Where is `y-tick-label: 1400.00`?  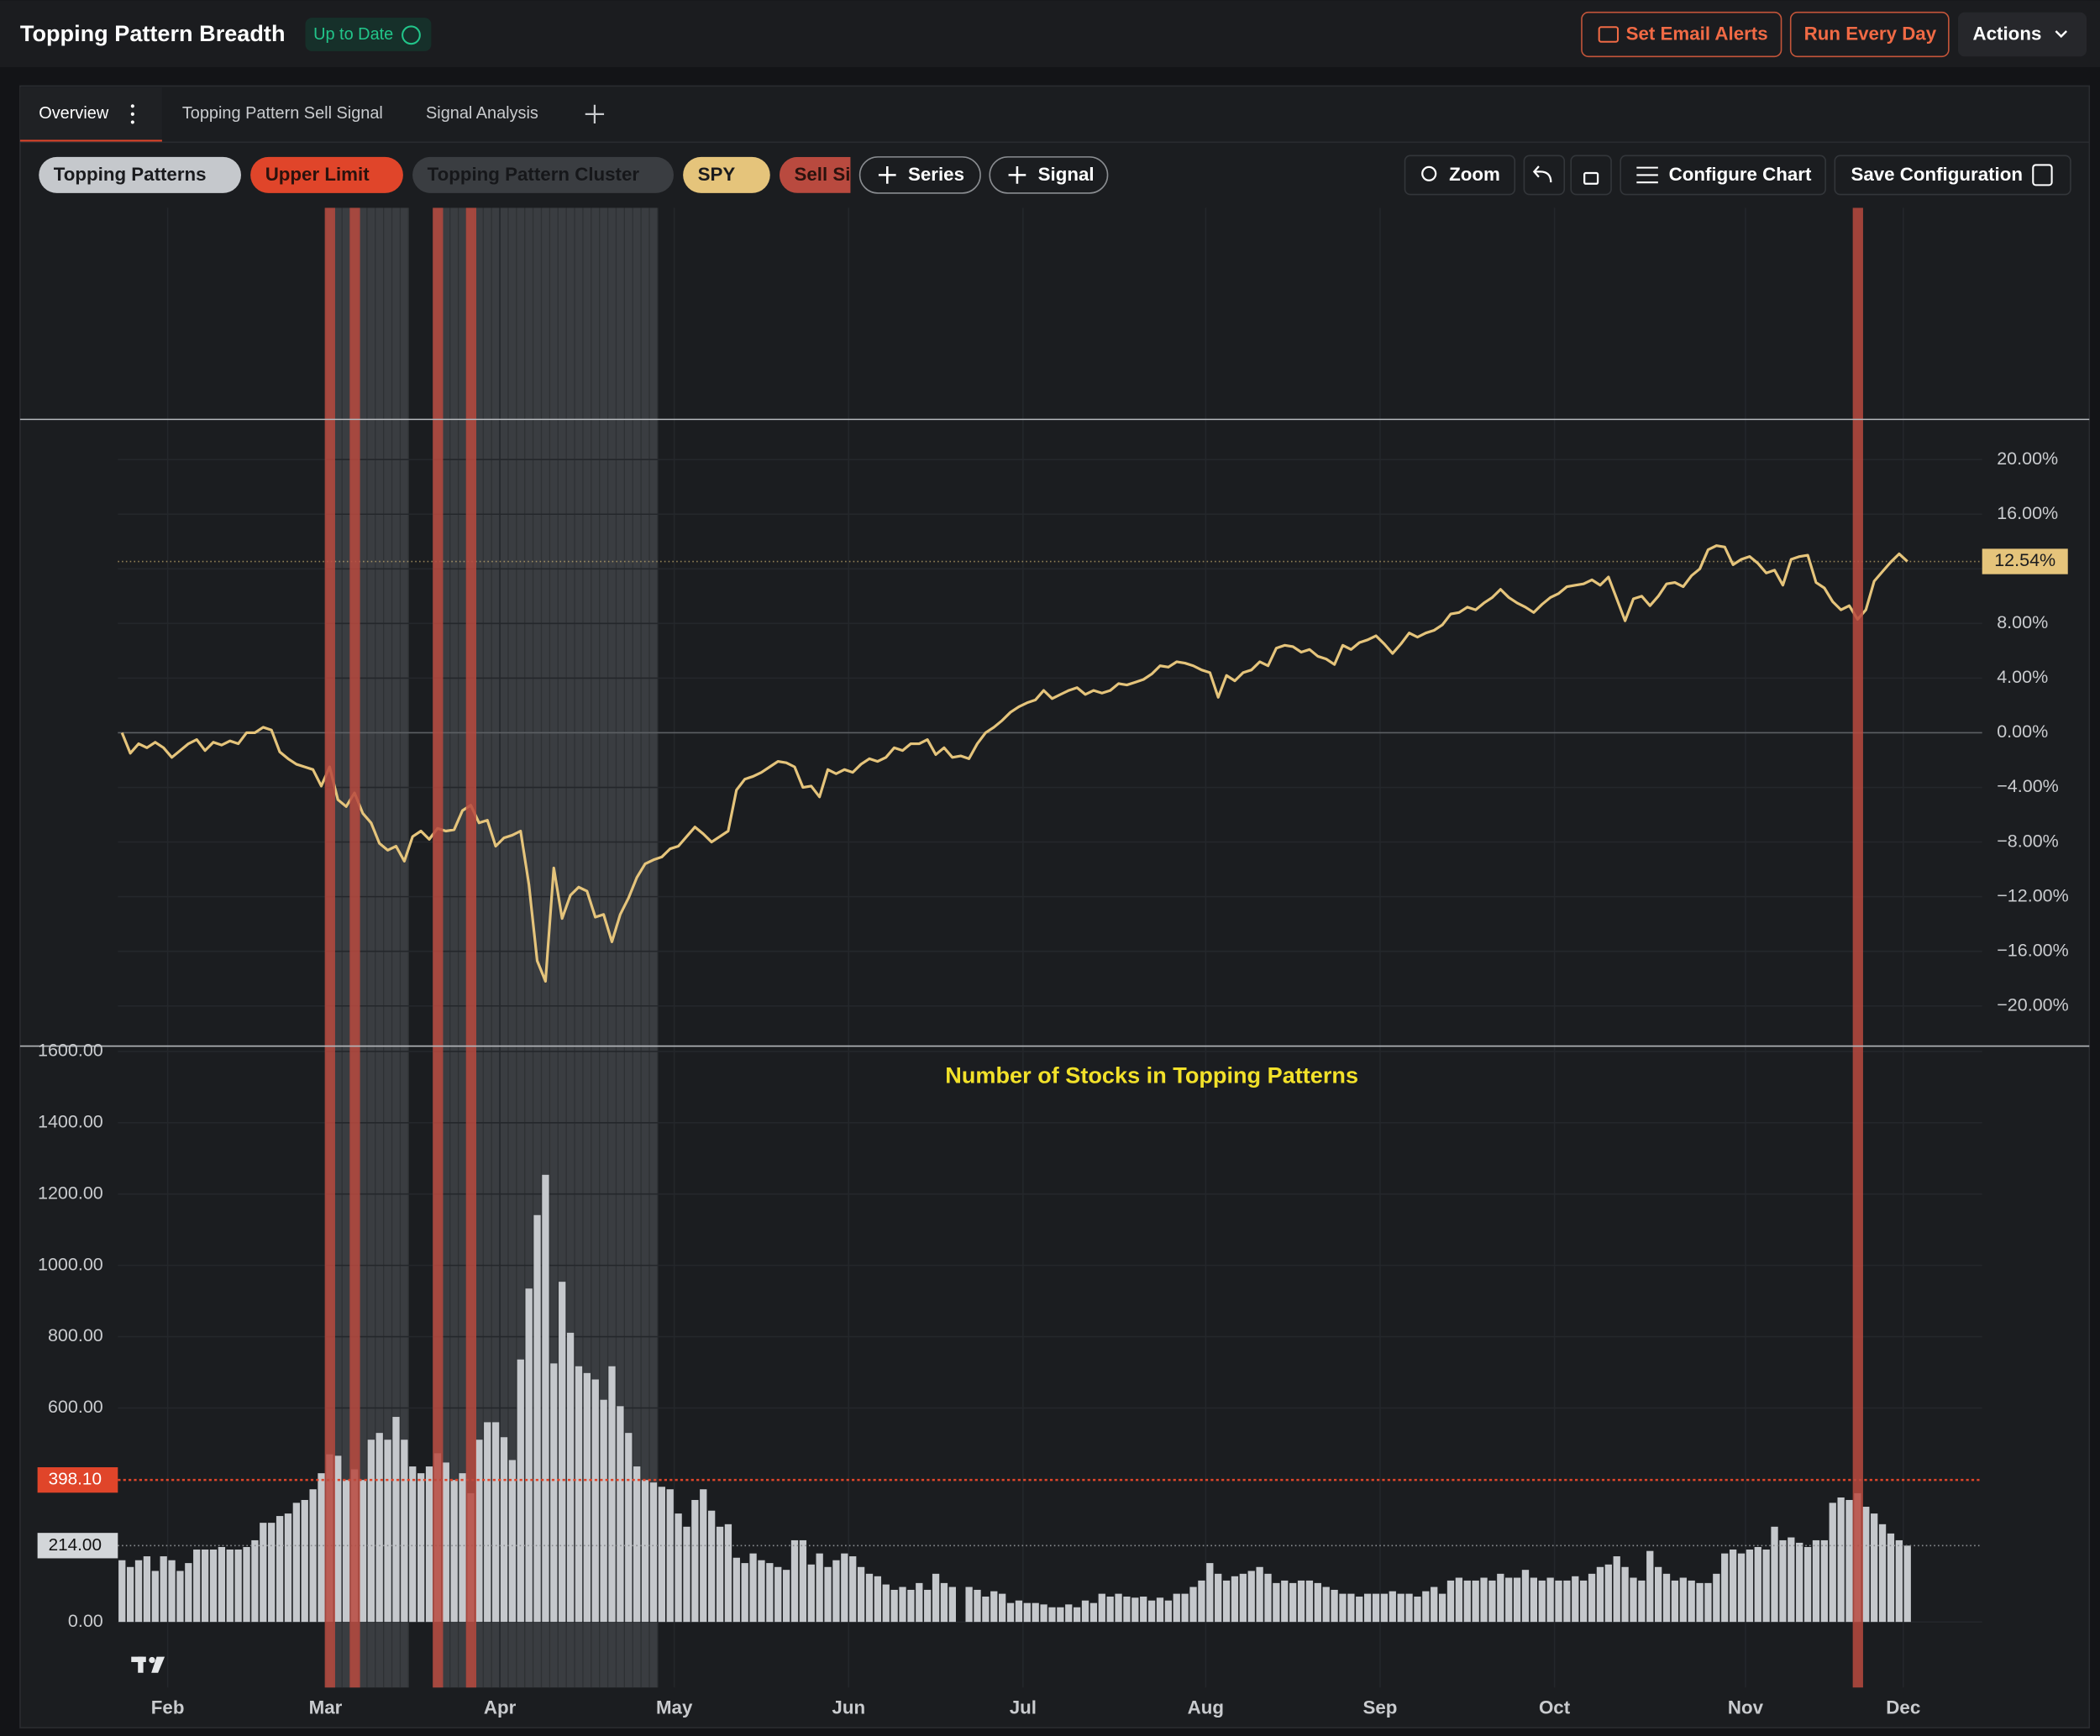
y-tick-label: 1400.00 is located at coordinates (70, 1122).